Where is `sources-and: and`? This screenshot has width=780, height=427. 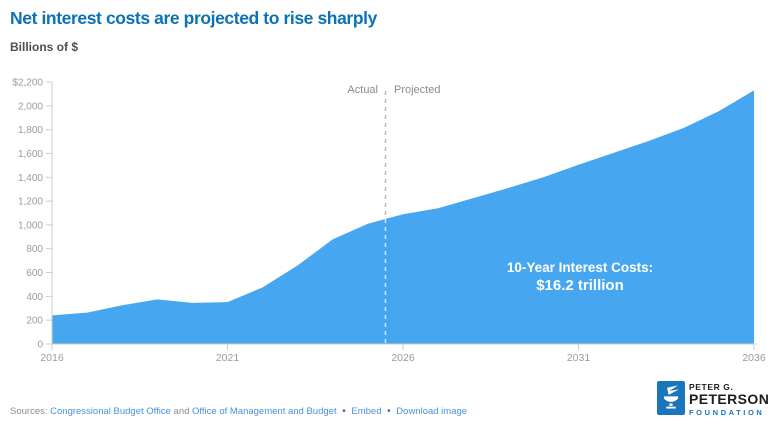 sources-and: and is located at coordinates (181, 411).